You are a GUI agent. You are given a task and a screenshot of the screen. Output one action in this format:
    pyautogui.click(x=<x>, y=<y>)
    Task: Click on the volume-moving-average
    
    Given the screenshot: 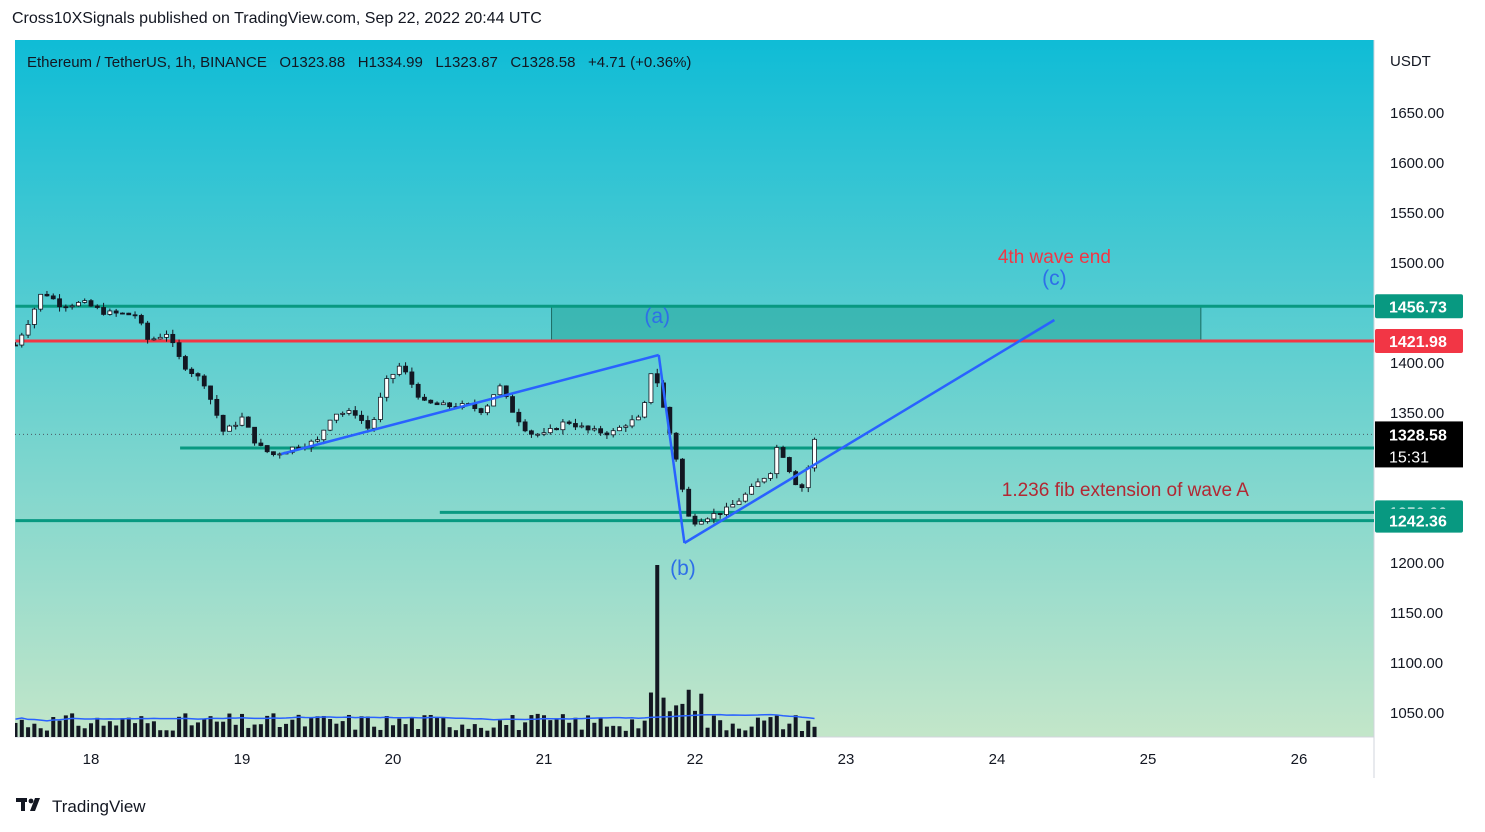 What is the action you would take?
    pyautogui.click(x=415, y=717)
    